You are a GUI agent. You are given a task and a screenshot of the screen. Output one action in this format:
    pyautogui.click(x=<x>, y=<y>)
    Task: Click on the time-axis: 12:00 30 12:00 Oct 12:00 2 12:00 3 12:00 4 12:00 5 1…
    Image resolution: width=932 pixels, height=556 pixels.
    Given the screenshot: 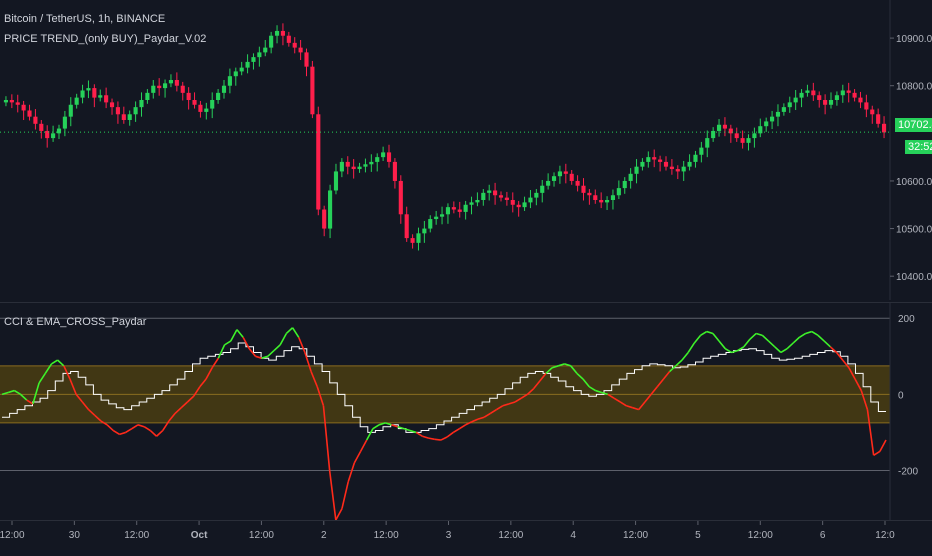 What is the action you would take?
    pyautogui.click(x=466, y=535)
    